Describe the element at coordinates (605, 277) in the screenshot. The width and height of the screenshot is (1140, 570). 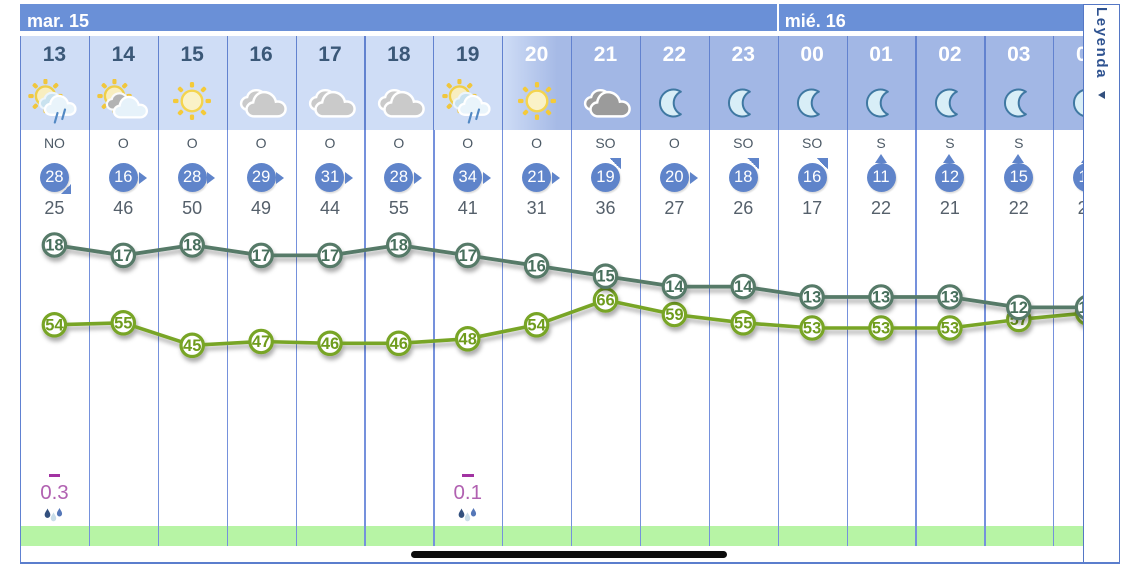
I see `svg-text: 15` at that location.